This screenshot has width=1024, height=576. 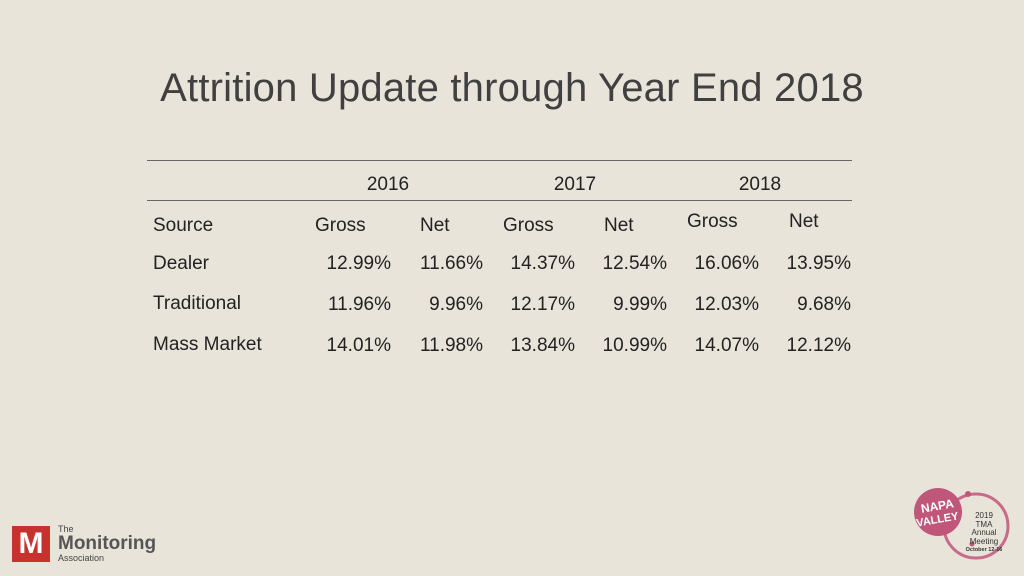 What do you see at coordinates (499, 160) in the screenshot?
I see `table-top-rule` at bounding box center [499, 160].